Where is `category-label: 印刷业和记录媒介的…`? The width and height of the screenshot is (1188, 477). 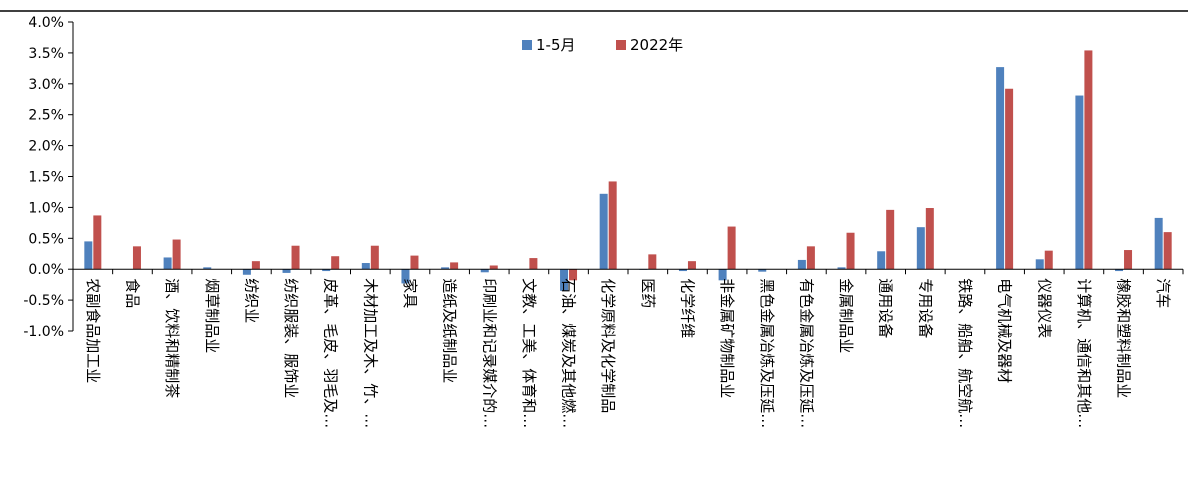 category-label: 印刷业和记录媒介的… is located at coordinates (489, 353).